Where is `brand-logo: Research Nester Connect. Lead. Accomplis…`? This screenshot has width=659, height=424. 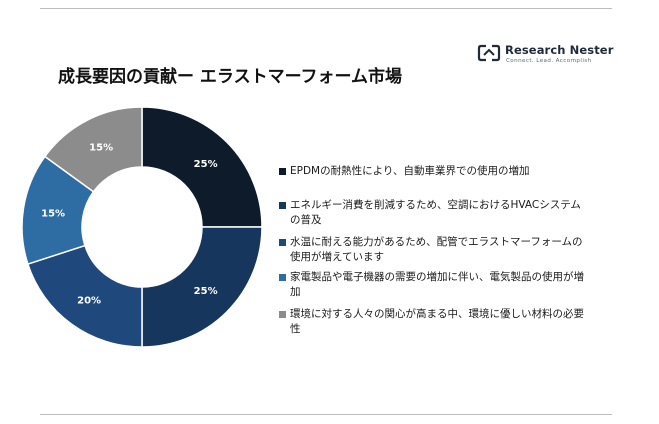 brand-logo: Research Nester Connect. Lead. Accomplis… is located at coordinates (547, 55).